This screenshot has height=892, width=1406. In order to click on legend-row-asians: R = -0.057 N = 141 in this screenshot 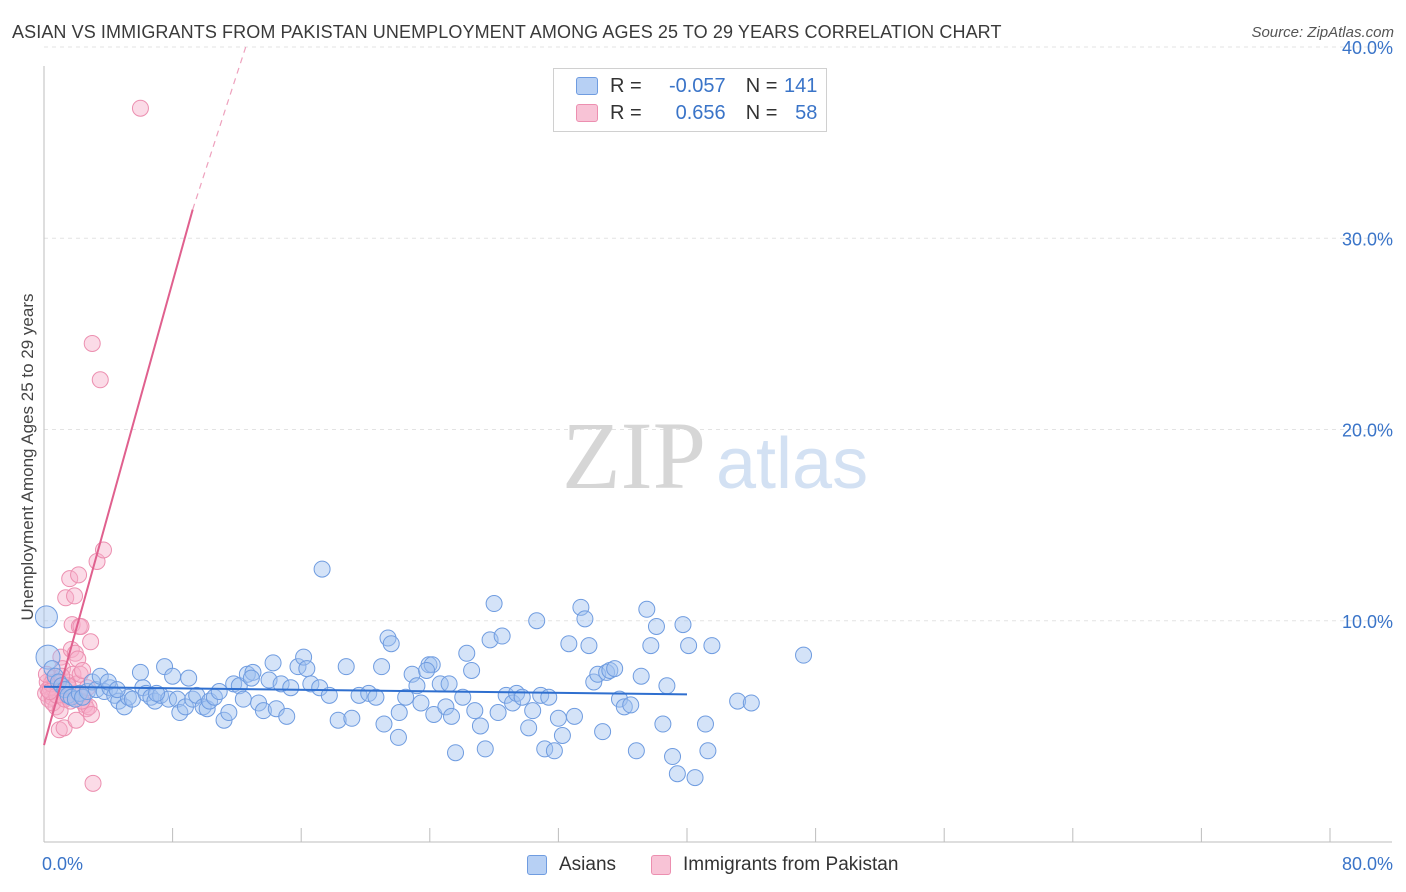, I will do `click(696, 86)`.